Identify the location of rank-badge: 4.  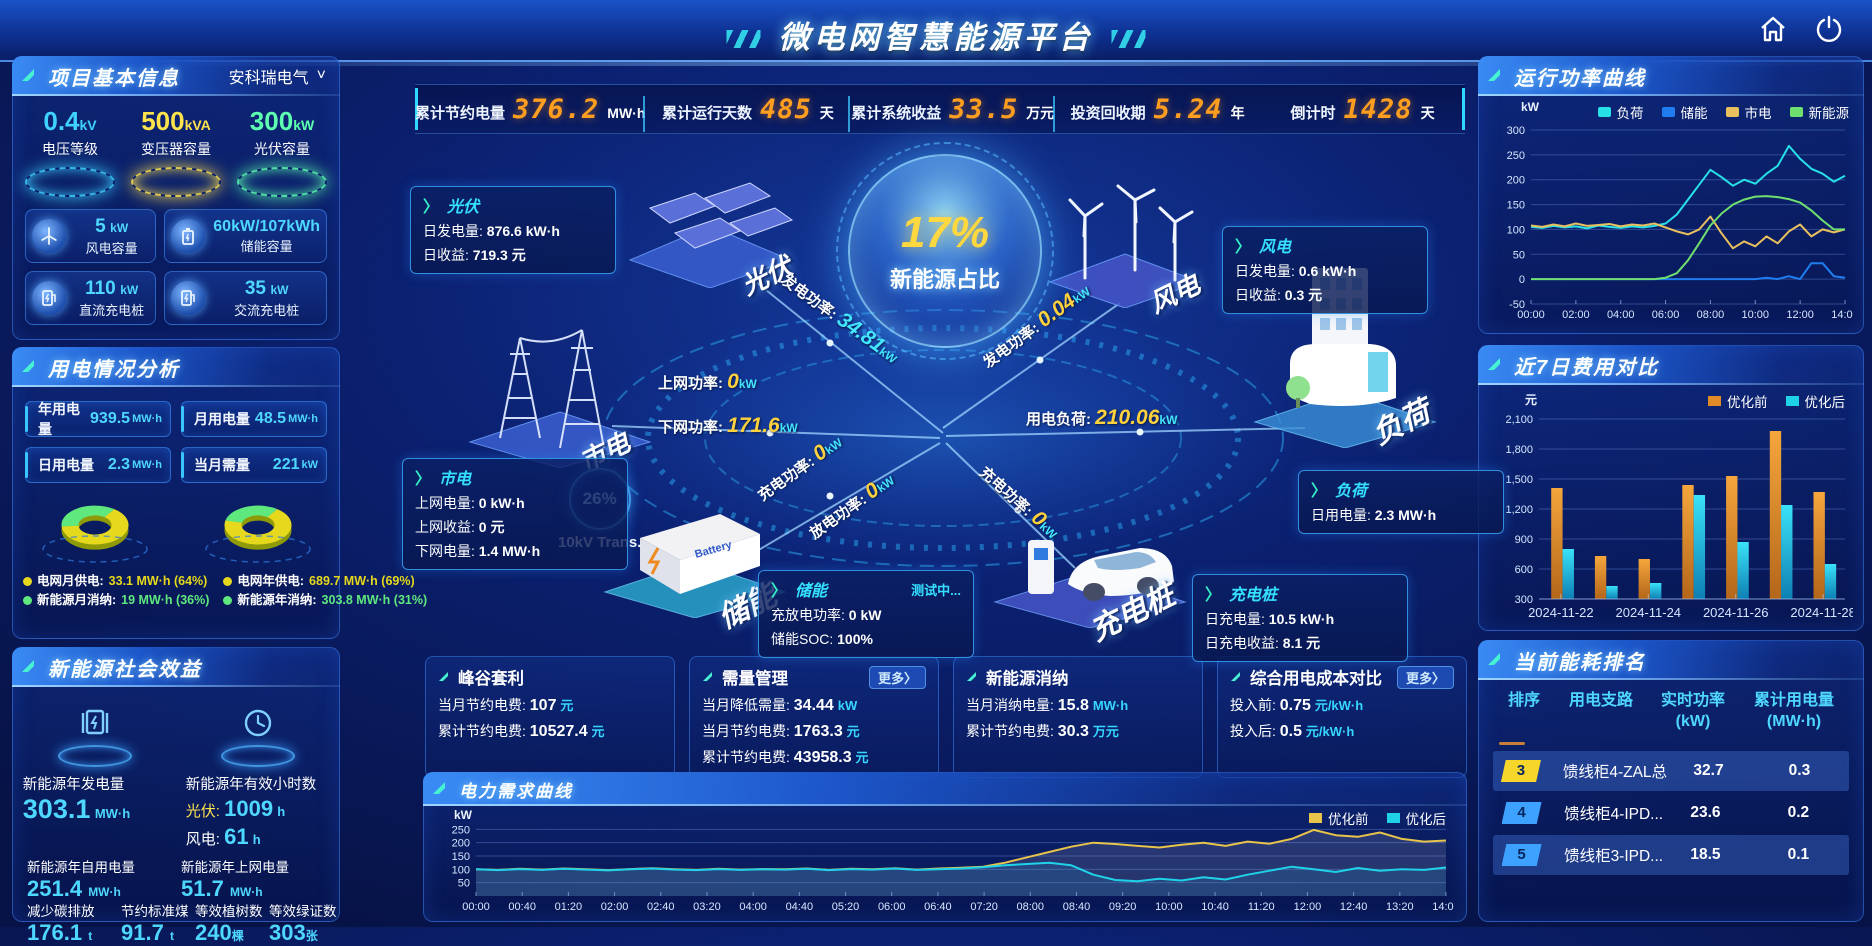
(1521, 813).